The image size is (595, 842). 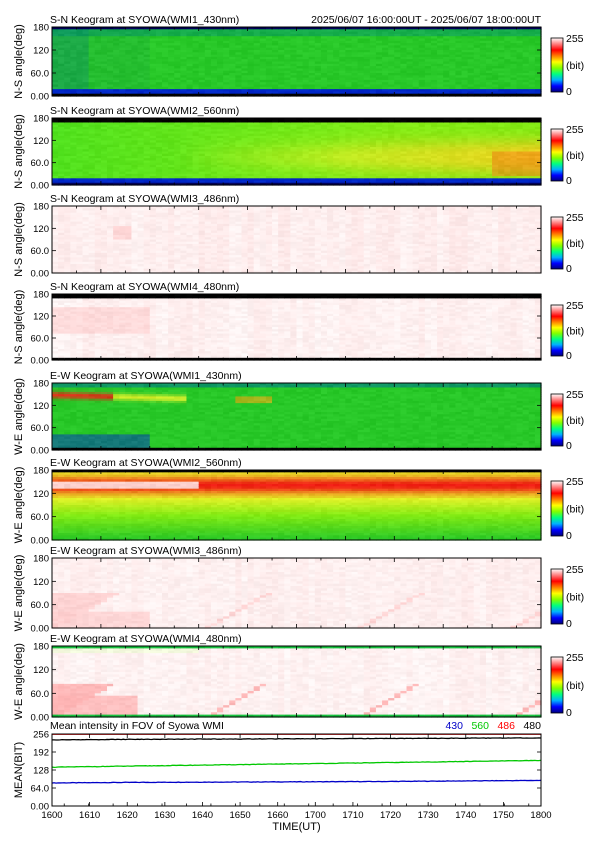 What do you see at coordinates (41, 771) in the screenshot?
I see `y-tick-label: 128` at bounding box center [41, 771].